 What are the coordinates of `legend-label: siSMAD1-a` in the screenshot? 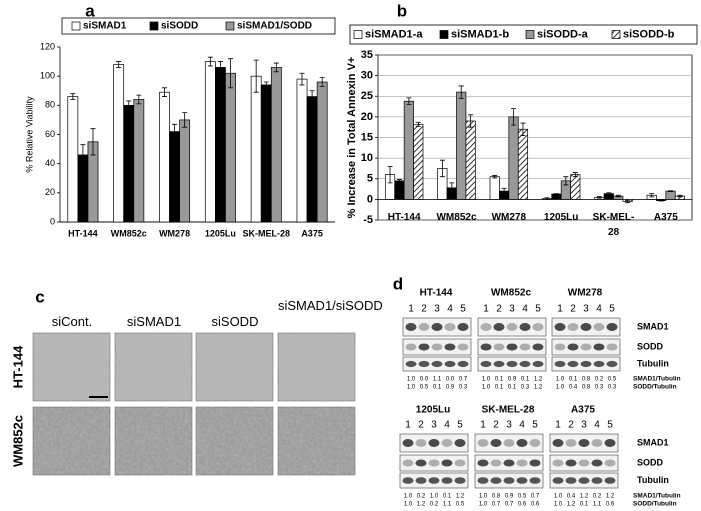 It's located at (394, 34).